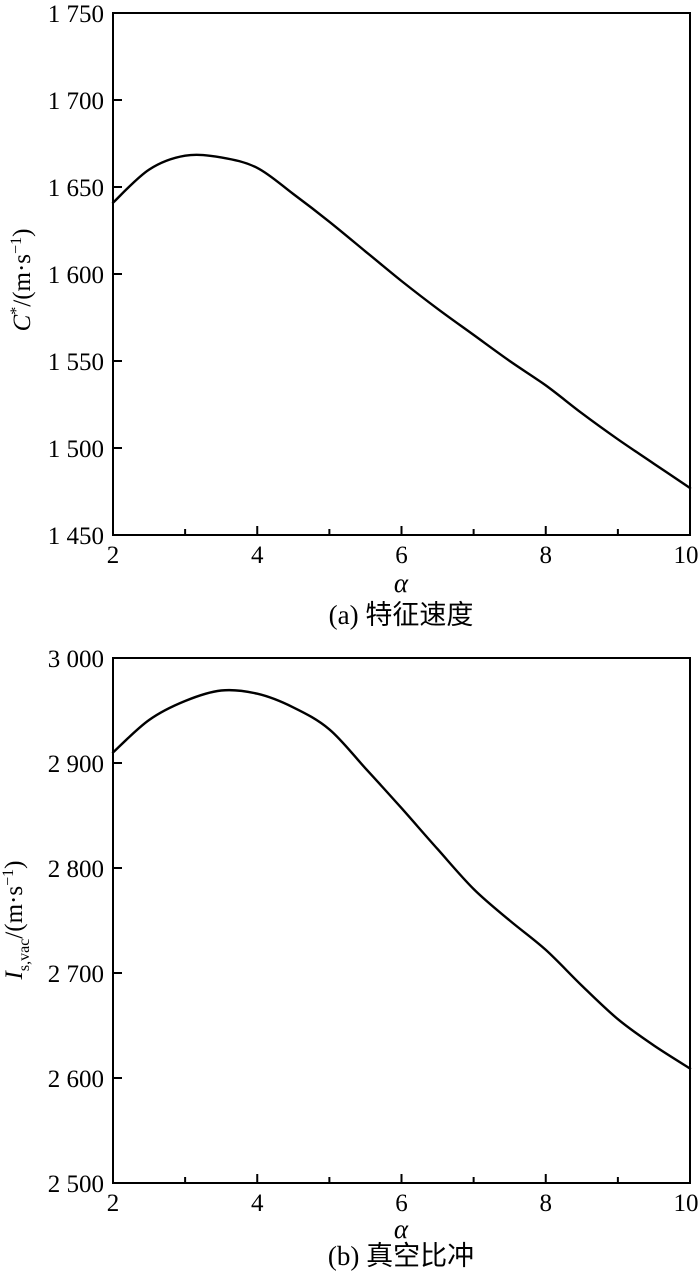  I want to click on y-tick-label: 1 700, so click(76, 101).